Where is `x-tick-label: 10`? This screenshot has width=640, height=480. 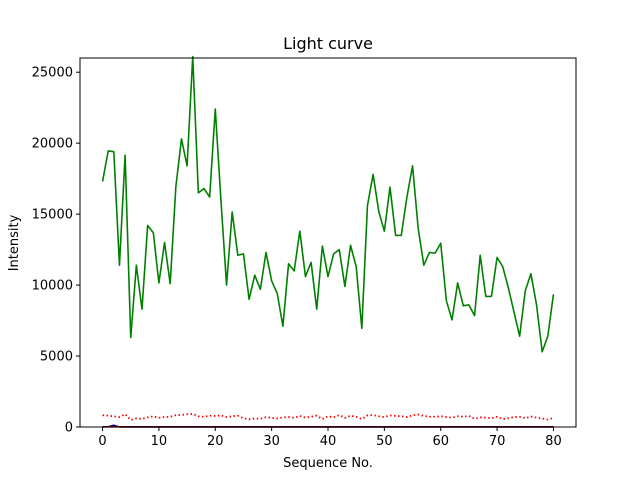
x-tick-label: 10 is located at coordinates (159, 441).